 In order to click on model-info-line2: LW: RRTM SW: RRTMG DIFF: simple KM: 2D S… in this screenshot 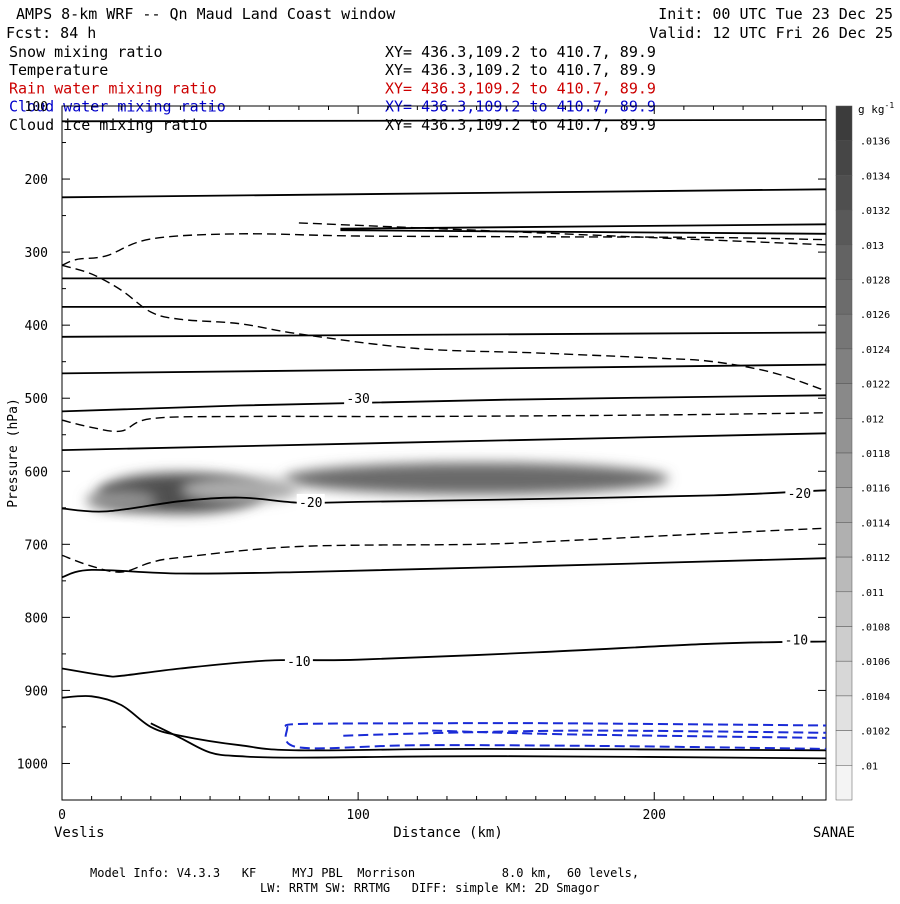, I will do `click(430, 888)`.